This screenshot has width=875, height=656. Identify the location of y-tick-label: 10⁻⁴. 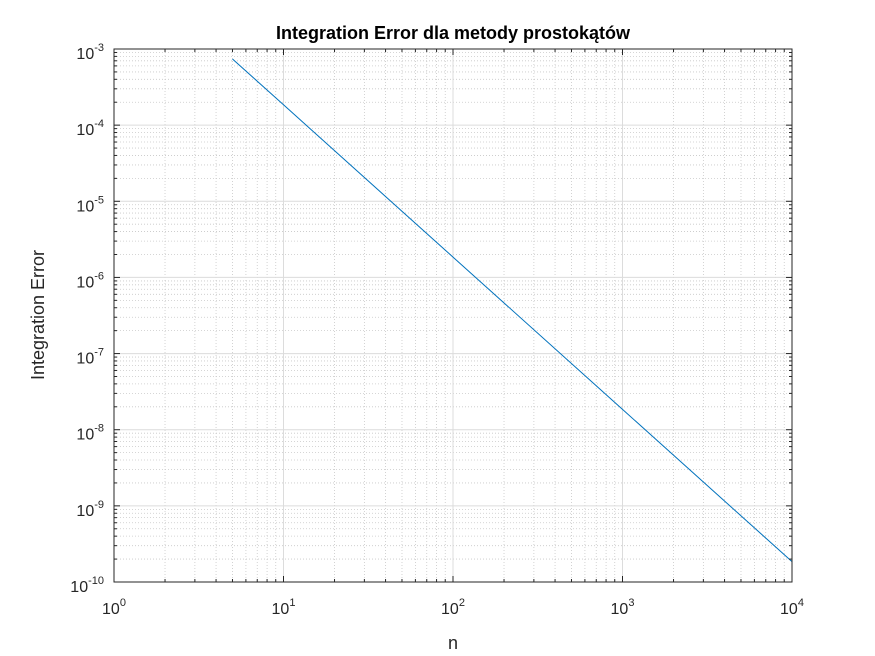
(90, 128).